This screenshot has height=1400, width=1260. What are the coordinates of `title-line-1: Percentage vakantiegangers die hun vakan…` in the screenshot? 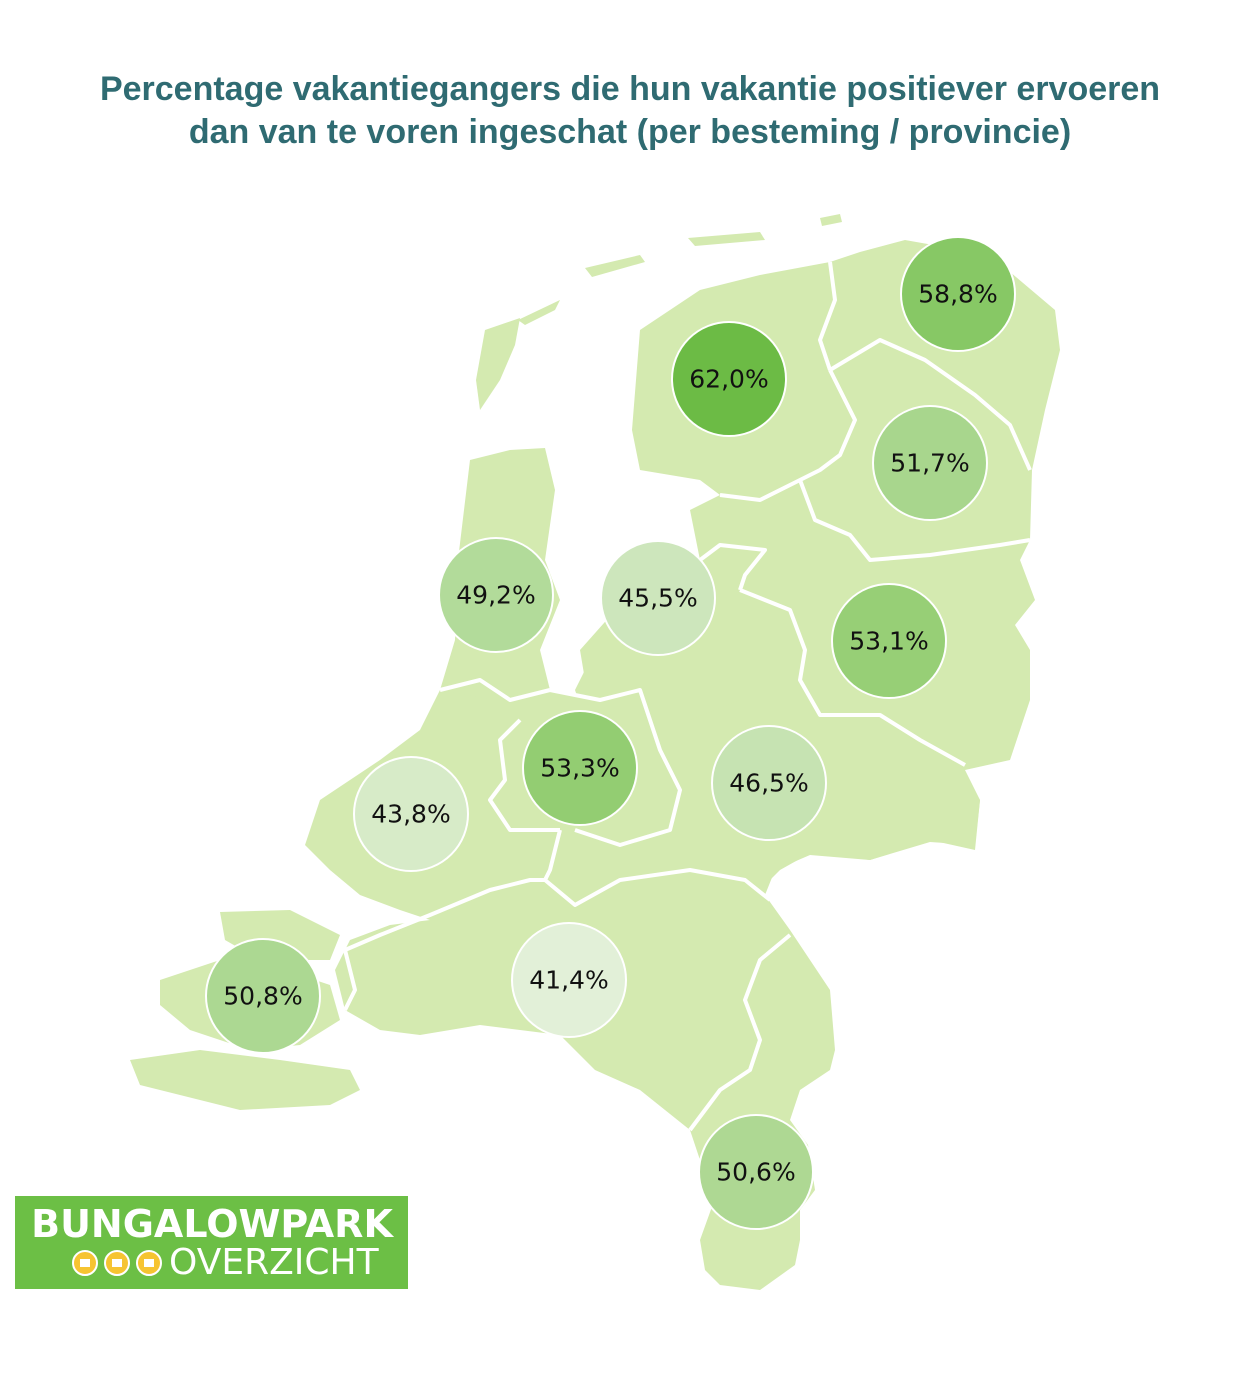 It's located at (630, 89).